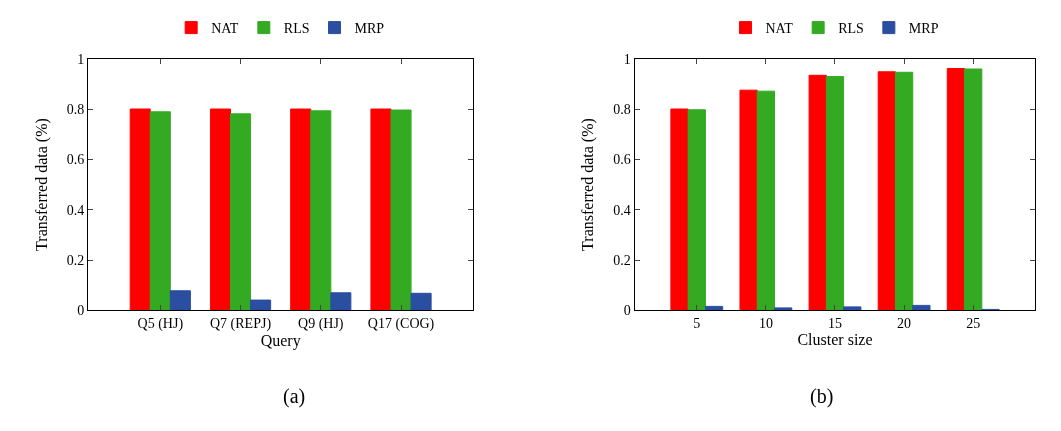 The image size is (1061, 431). I want to click on x-tick-label: 20, so click(904, 324).